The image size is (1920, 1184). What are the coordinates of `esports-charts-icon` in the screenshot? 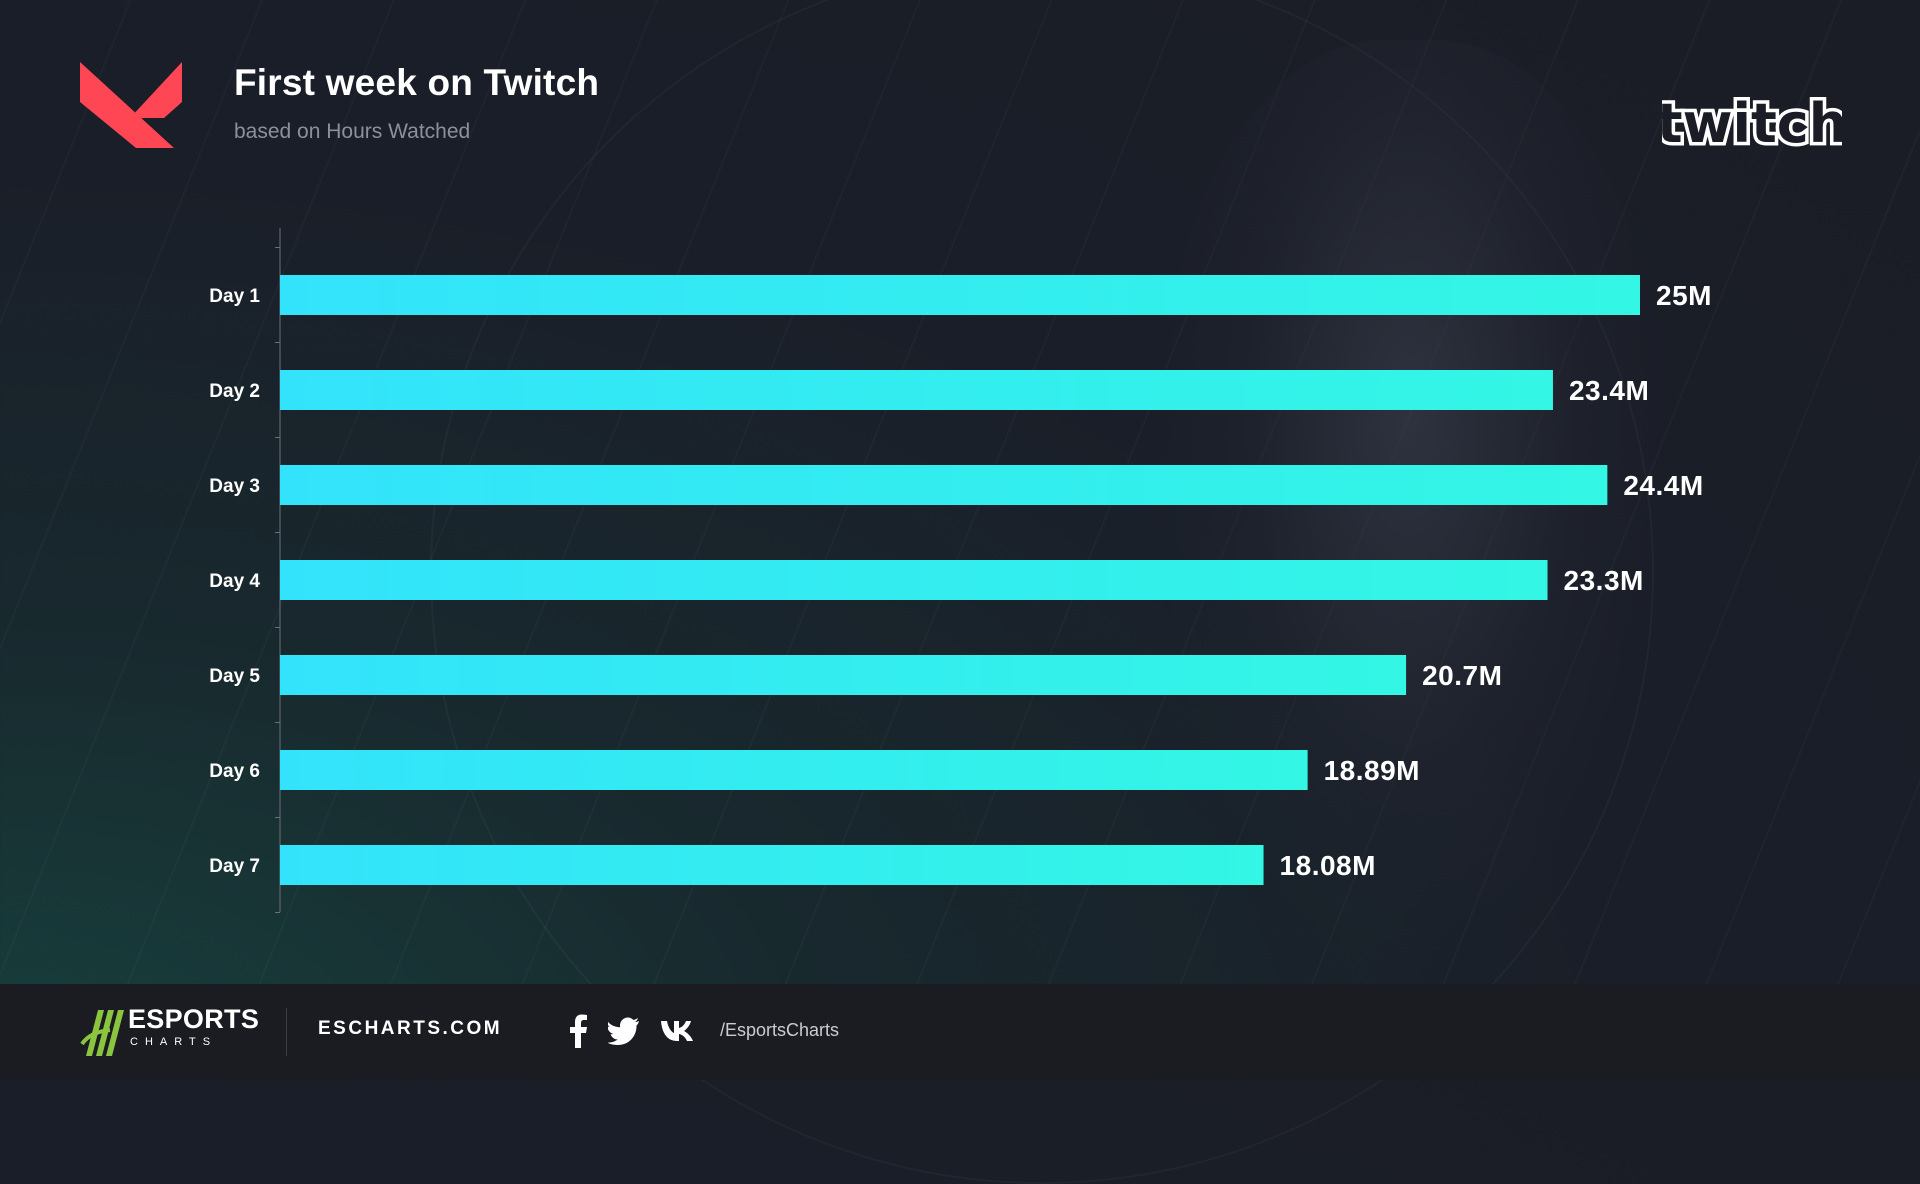 It's located at (102, 1033).